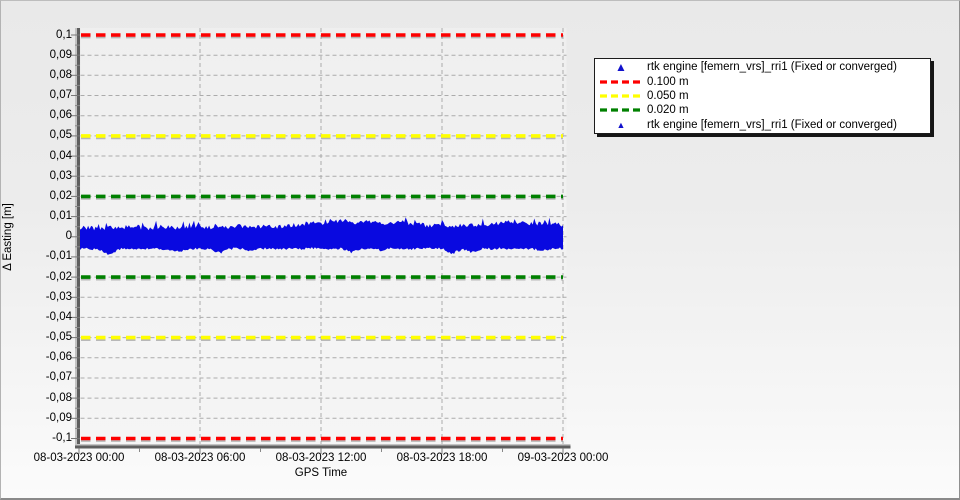 The image size is (960, 500). What do you see at coordinates (668, 95) in the screenshot?
I see `legend-item-label: 0.050 m` at bounding box center [668, 95].